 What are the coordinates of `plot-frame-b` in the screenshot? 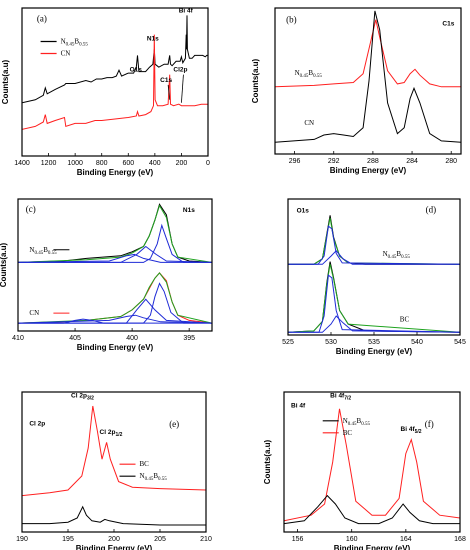 It's located at (368, 81).